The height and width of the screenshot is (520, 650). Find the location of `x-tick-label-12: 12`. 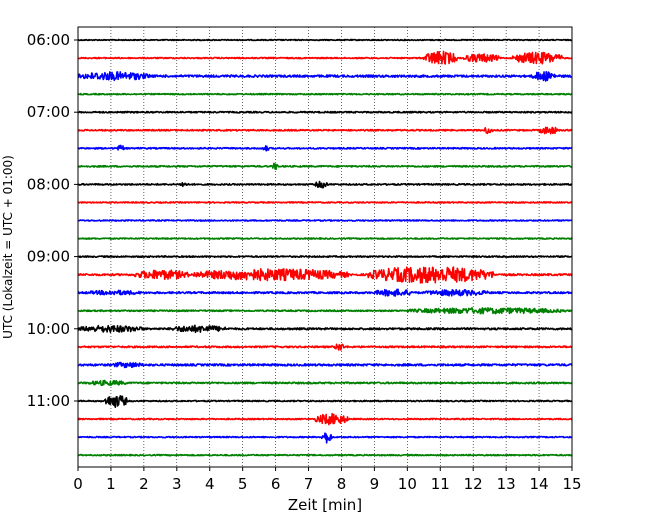

x-tick-label-12: 12 is located at coordinates (473, 484).